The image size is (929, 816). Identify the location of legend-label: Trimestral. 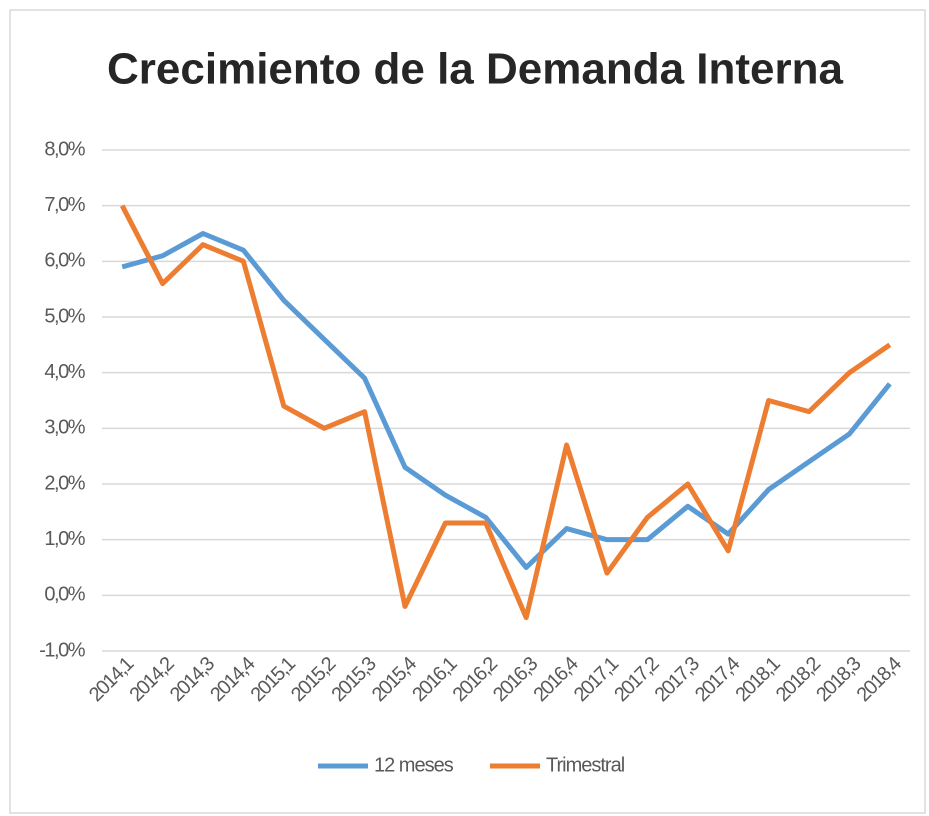
(585, 765).